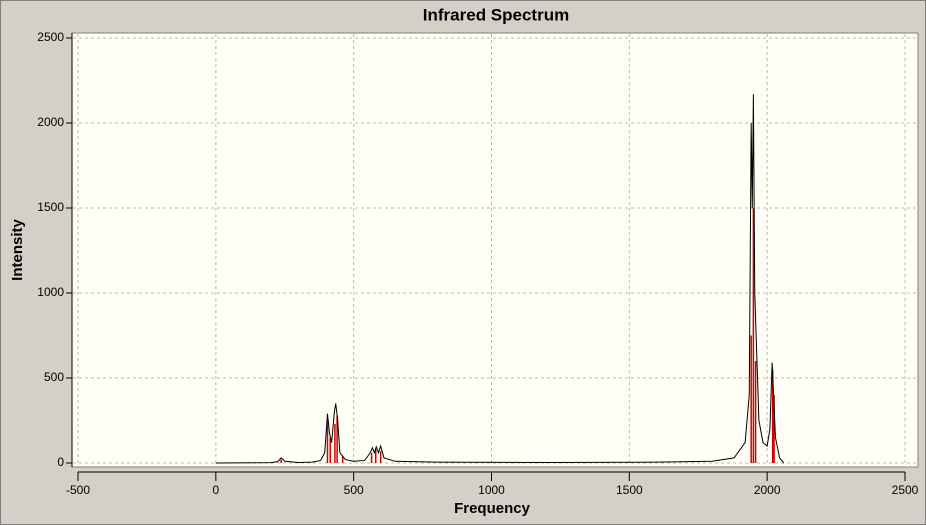  What do you see at coordinates (50, 37) in the screenshot?
I see `y-tick-label: 2500` at bounding box center [50, 37].